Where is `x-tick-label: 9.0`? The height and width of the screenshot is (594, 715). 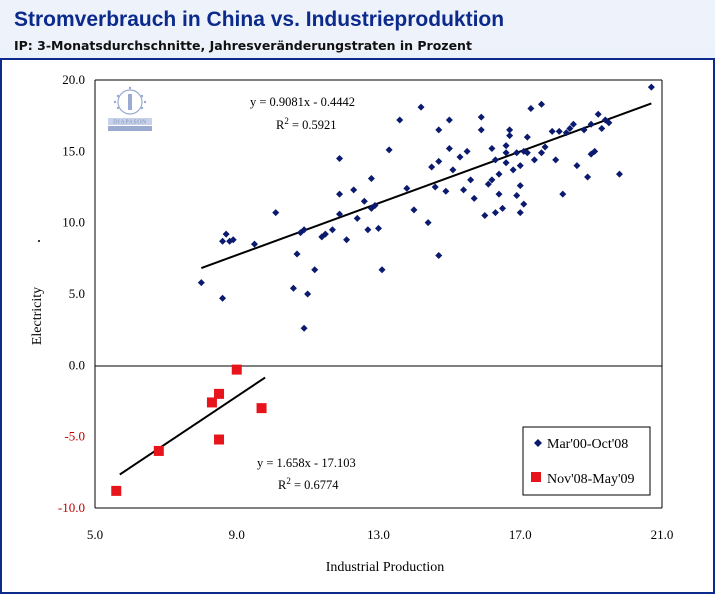 x-tick-label: 9.0 is located at coordinates (237, 534).